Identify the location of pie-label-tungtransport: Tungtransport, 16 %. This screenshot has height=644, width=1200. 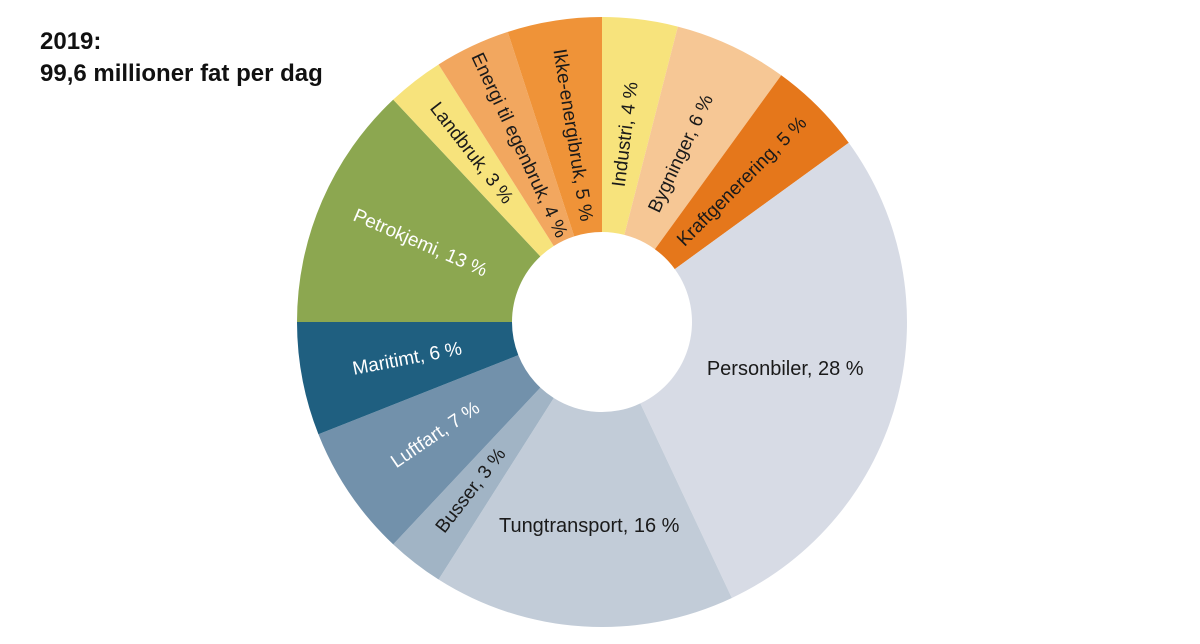
(589, 526).